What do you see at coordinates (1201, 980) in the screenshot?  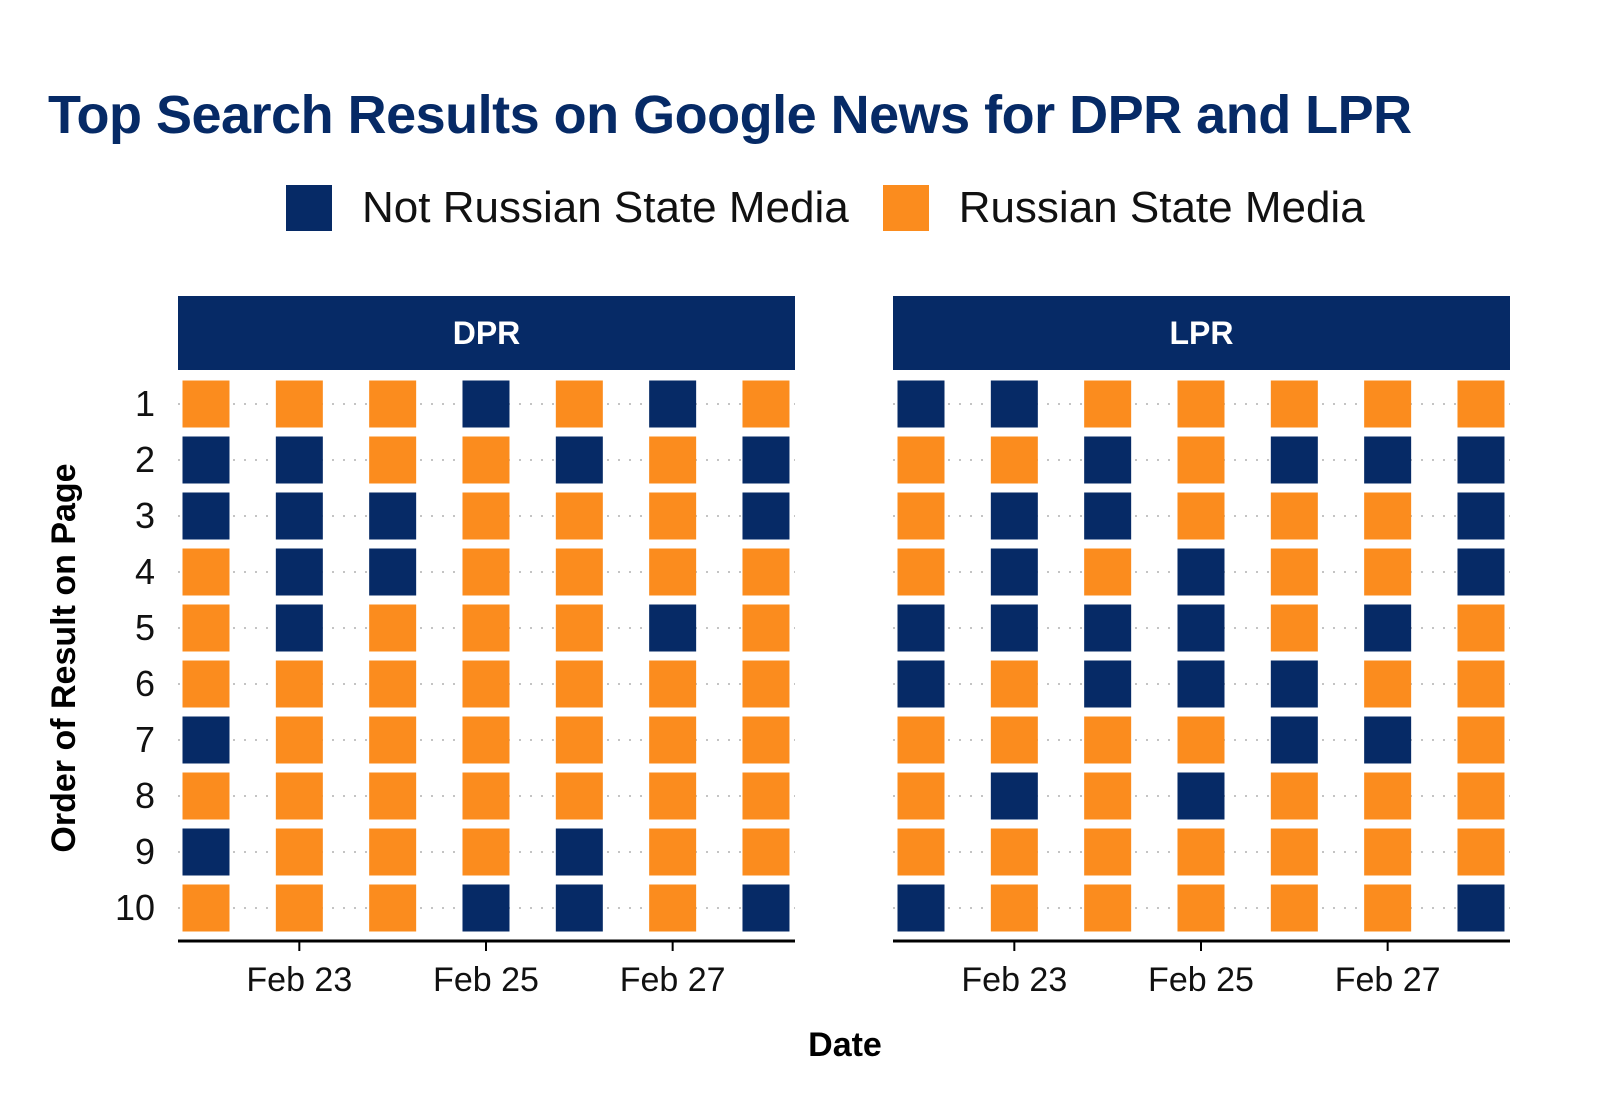 I see `x-tick-label-lpr-feb-25: Feb 25` at bounding box center [1201, 980].